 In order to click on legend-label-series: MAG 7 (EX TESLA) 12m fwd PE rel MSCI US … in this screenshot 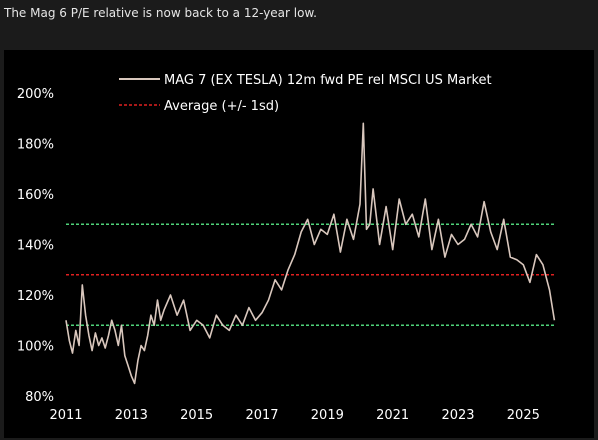, I will do `click(328, 80)`.